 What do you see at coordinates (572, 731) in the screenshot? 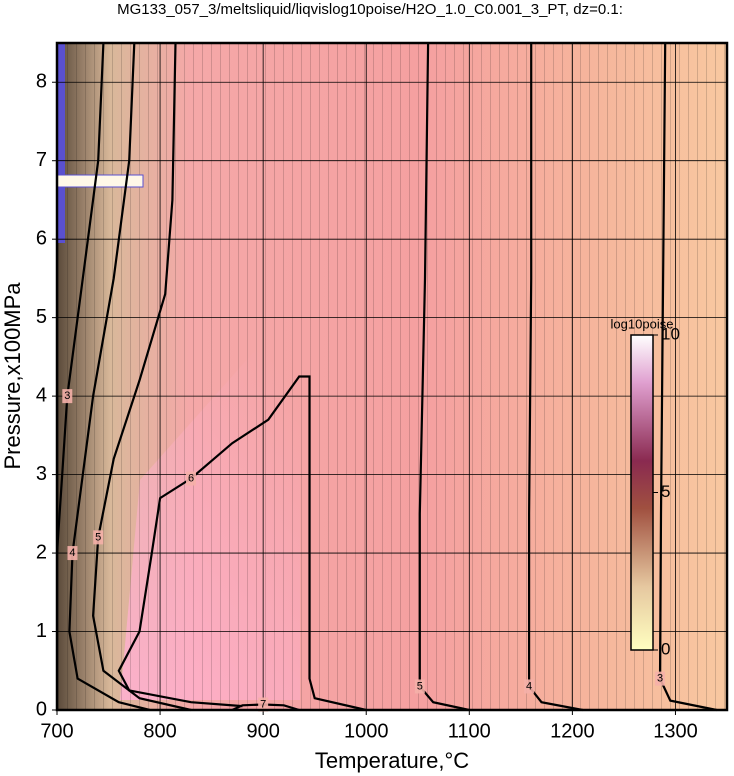
I see `x-tick-label: 1200` at bounding box center [572, 731].